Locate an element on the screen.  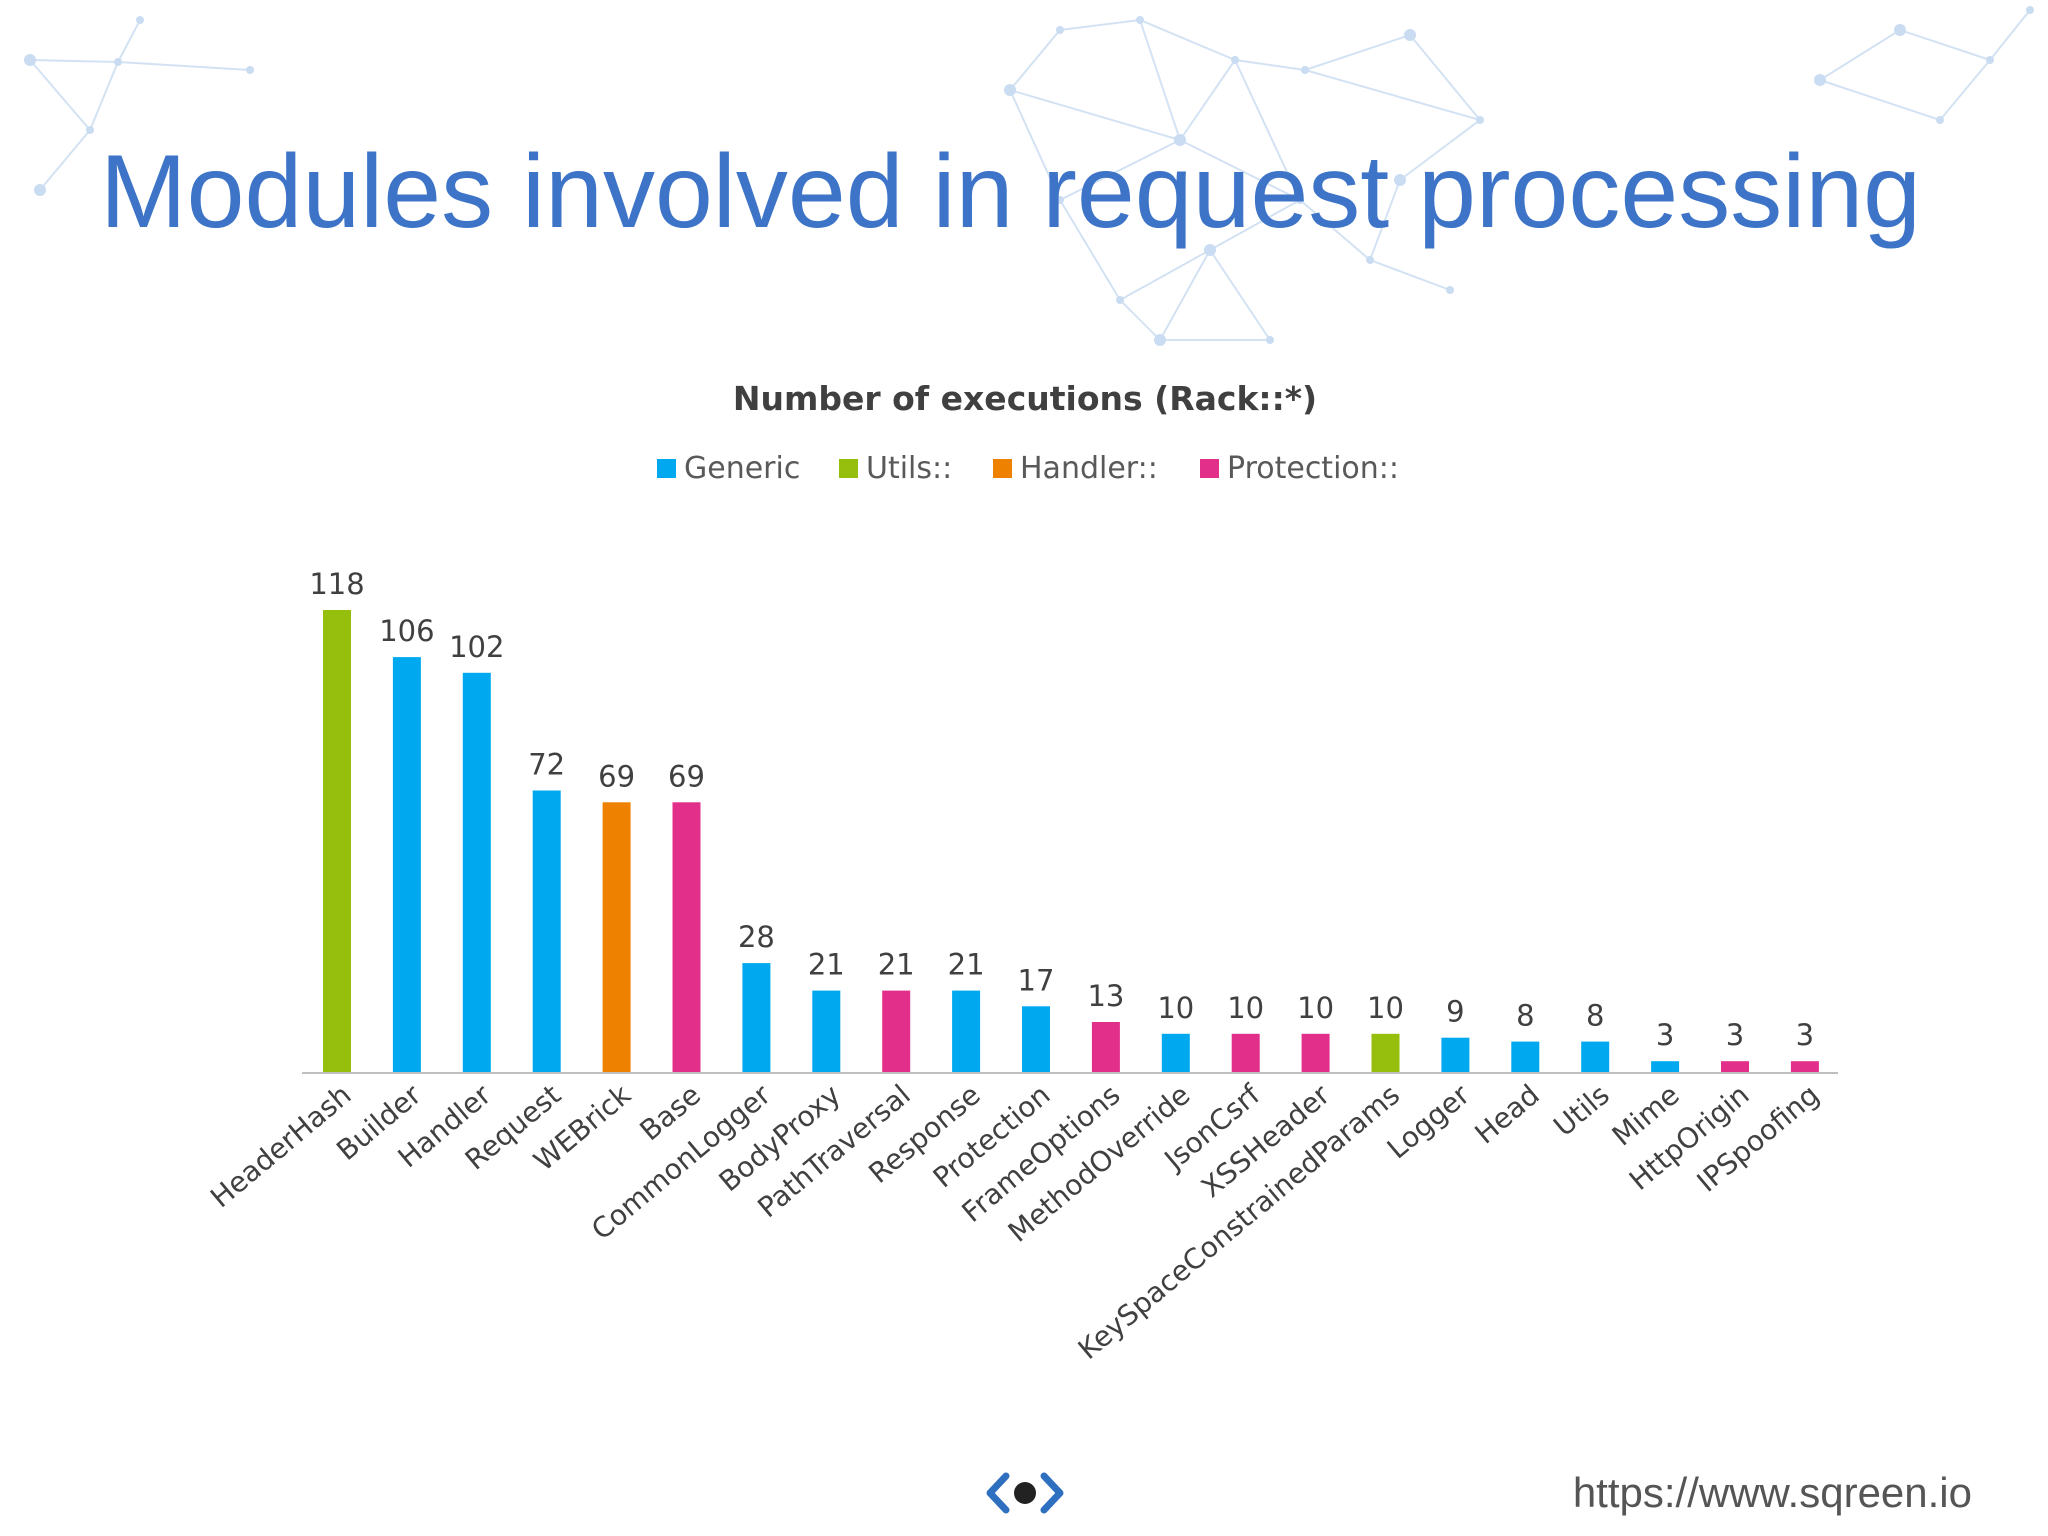
bar-frame-options is located at coordinates (1105, 1047).